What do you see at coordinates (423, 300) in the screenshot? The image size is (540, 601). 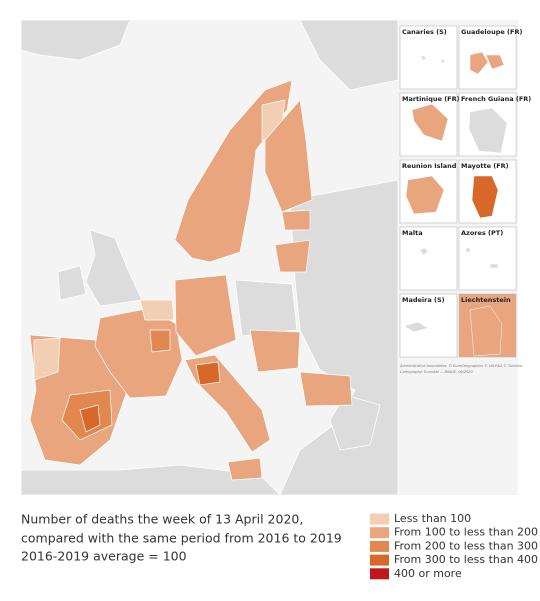 I see `inset-label: Madeira (S)` at bounding box center [423, 300].